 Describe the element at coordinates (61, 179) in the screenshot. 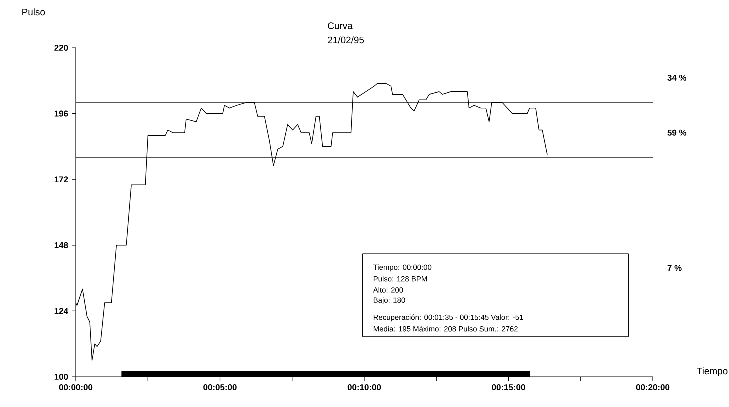

I see `y-tick-label: 172` at that location.